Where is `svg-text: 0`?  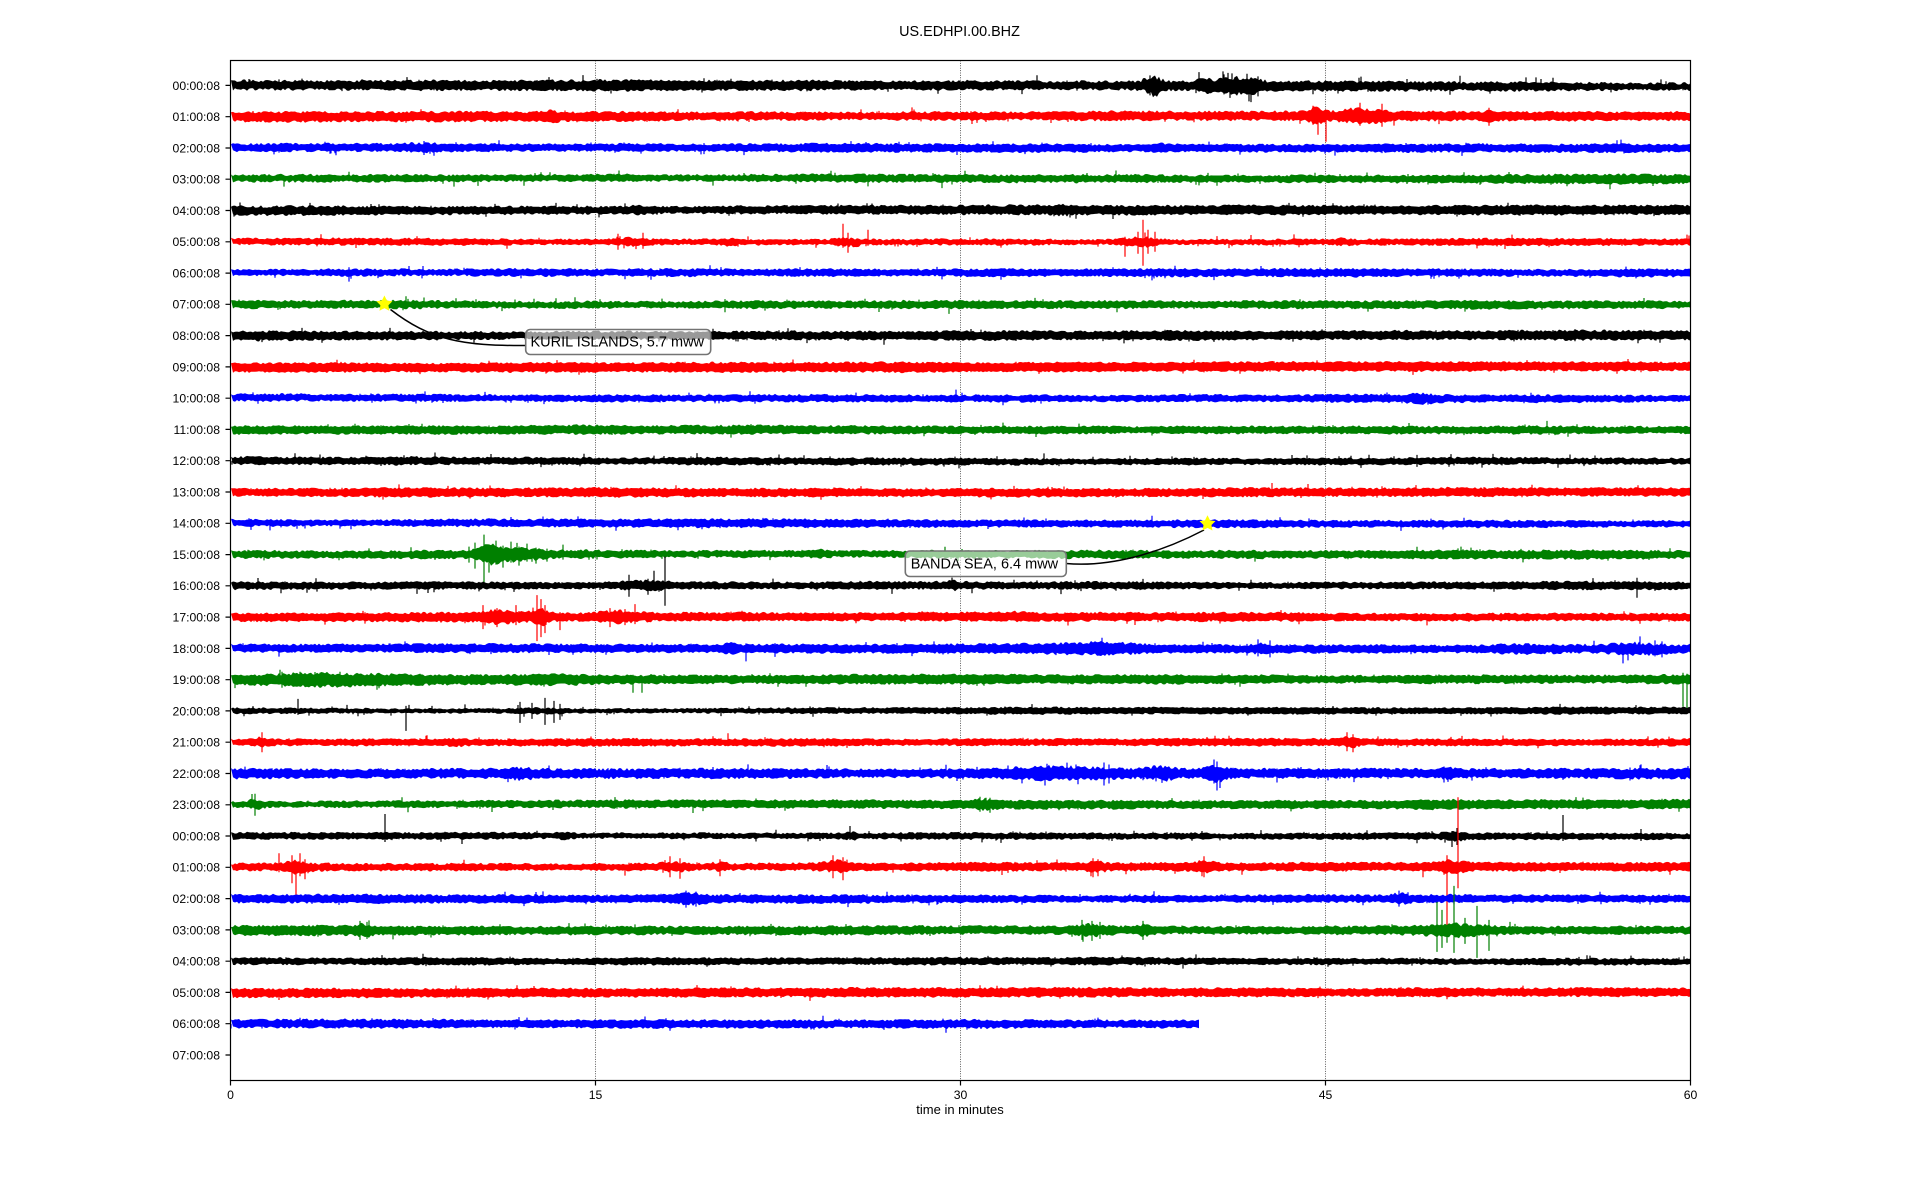
svg-text: 0 is located at coordinates (230, 1095).